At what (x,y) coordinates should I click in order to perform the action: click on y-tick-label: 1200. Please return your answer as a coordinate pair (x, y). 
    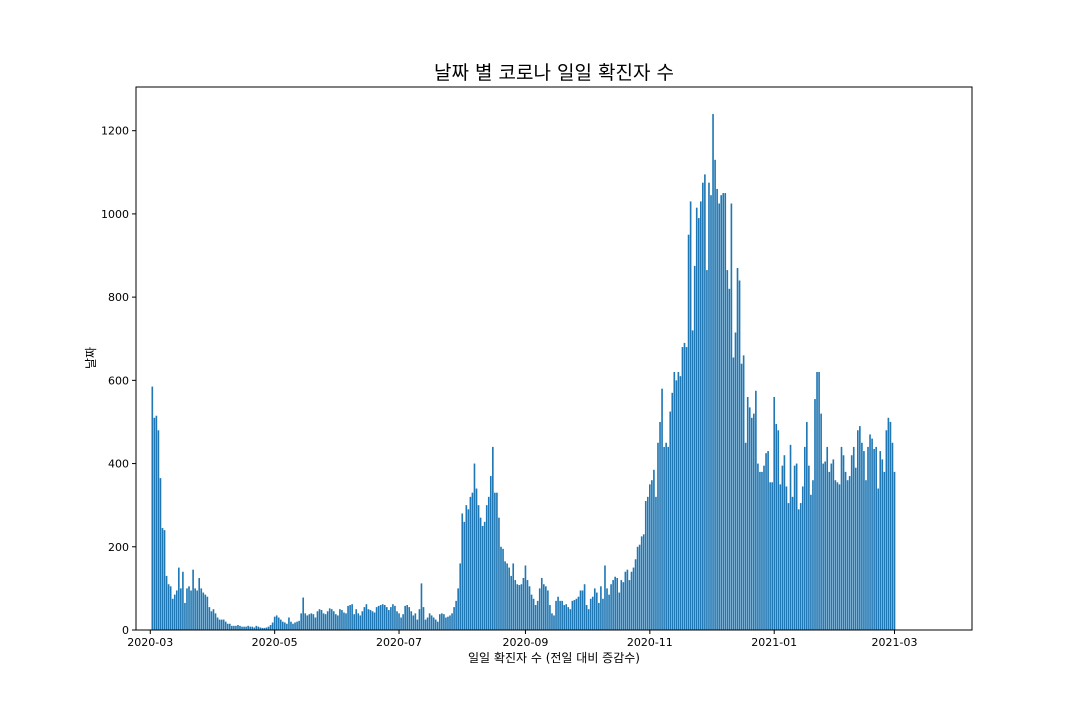
    Looking at the image, I should click on (115, 131).